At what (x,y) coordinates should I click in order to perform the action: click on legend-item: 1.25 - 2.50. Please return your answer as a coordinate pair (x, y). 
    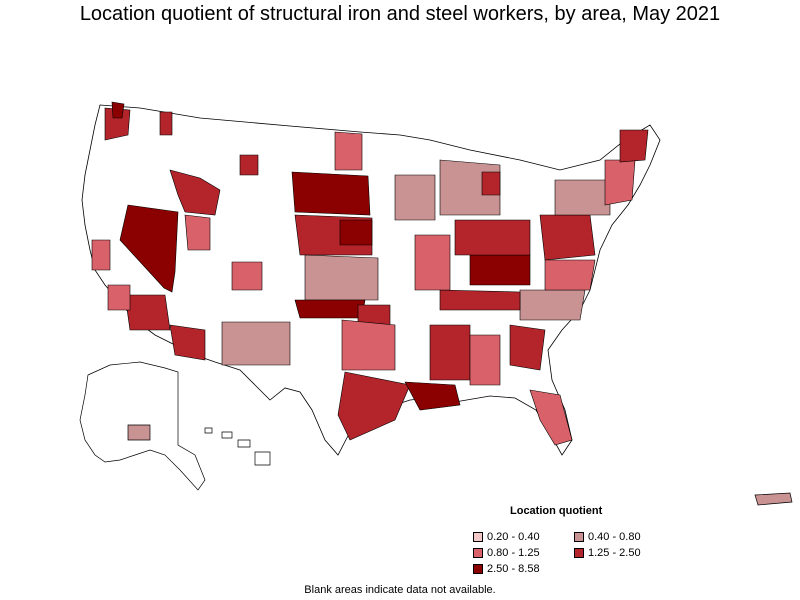
    Looking at the image, I should click on (607, 553).